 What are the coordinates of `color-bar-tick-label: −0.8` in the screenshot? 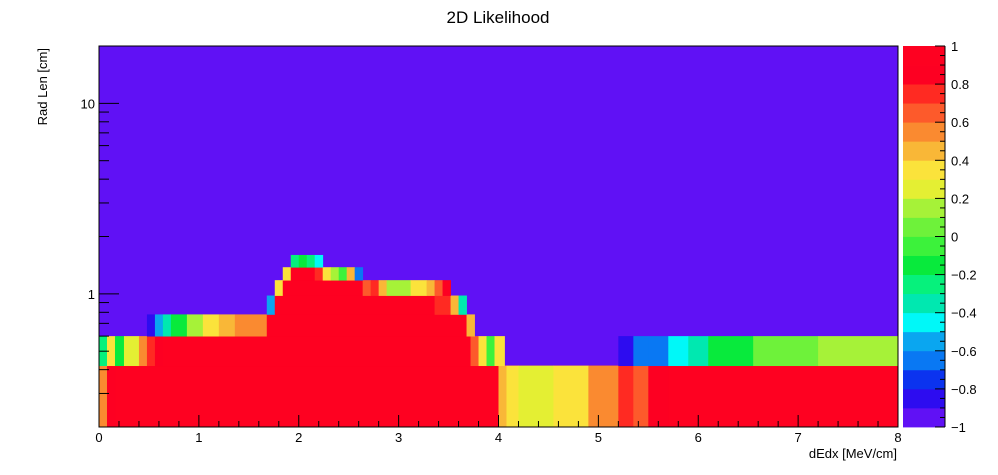 It's located at (964, 389).